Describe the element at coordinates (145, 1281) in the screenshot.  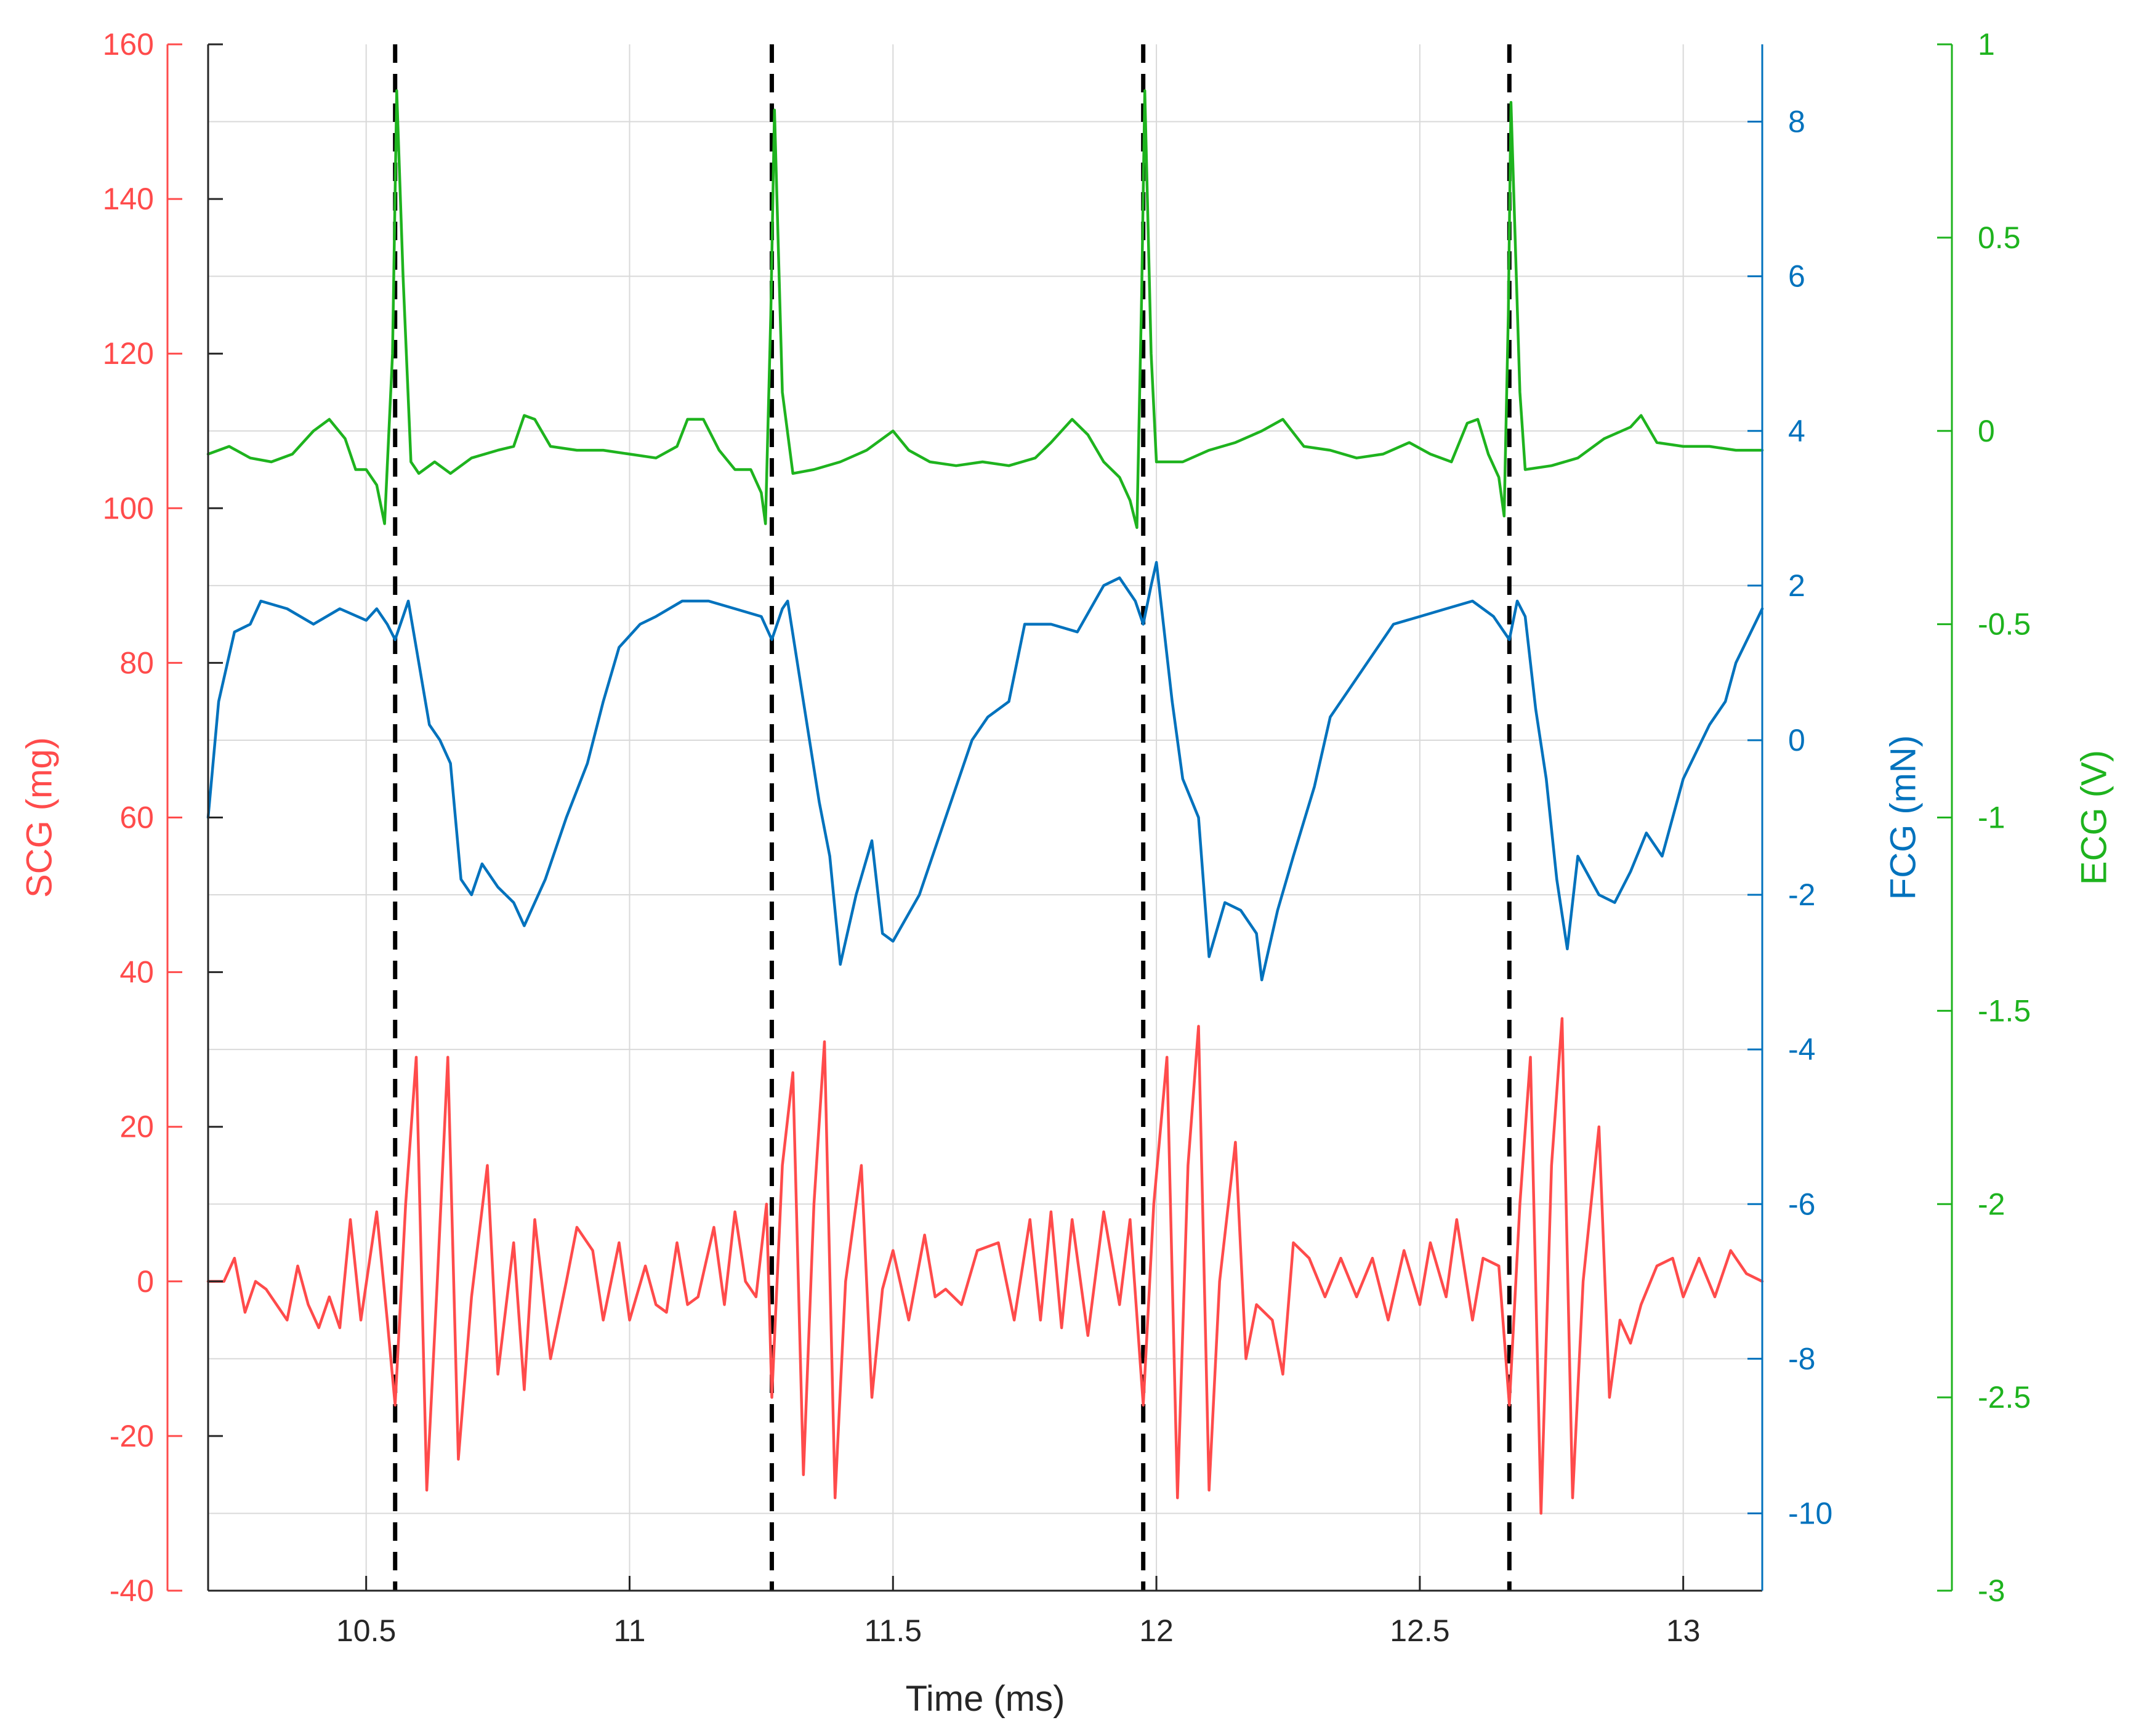
I see `scg-tick-label: 0` at that location.